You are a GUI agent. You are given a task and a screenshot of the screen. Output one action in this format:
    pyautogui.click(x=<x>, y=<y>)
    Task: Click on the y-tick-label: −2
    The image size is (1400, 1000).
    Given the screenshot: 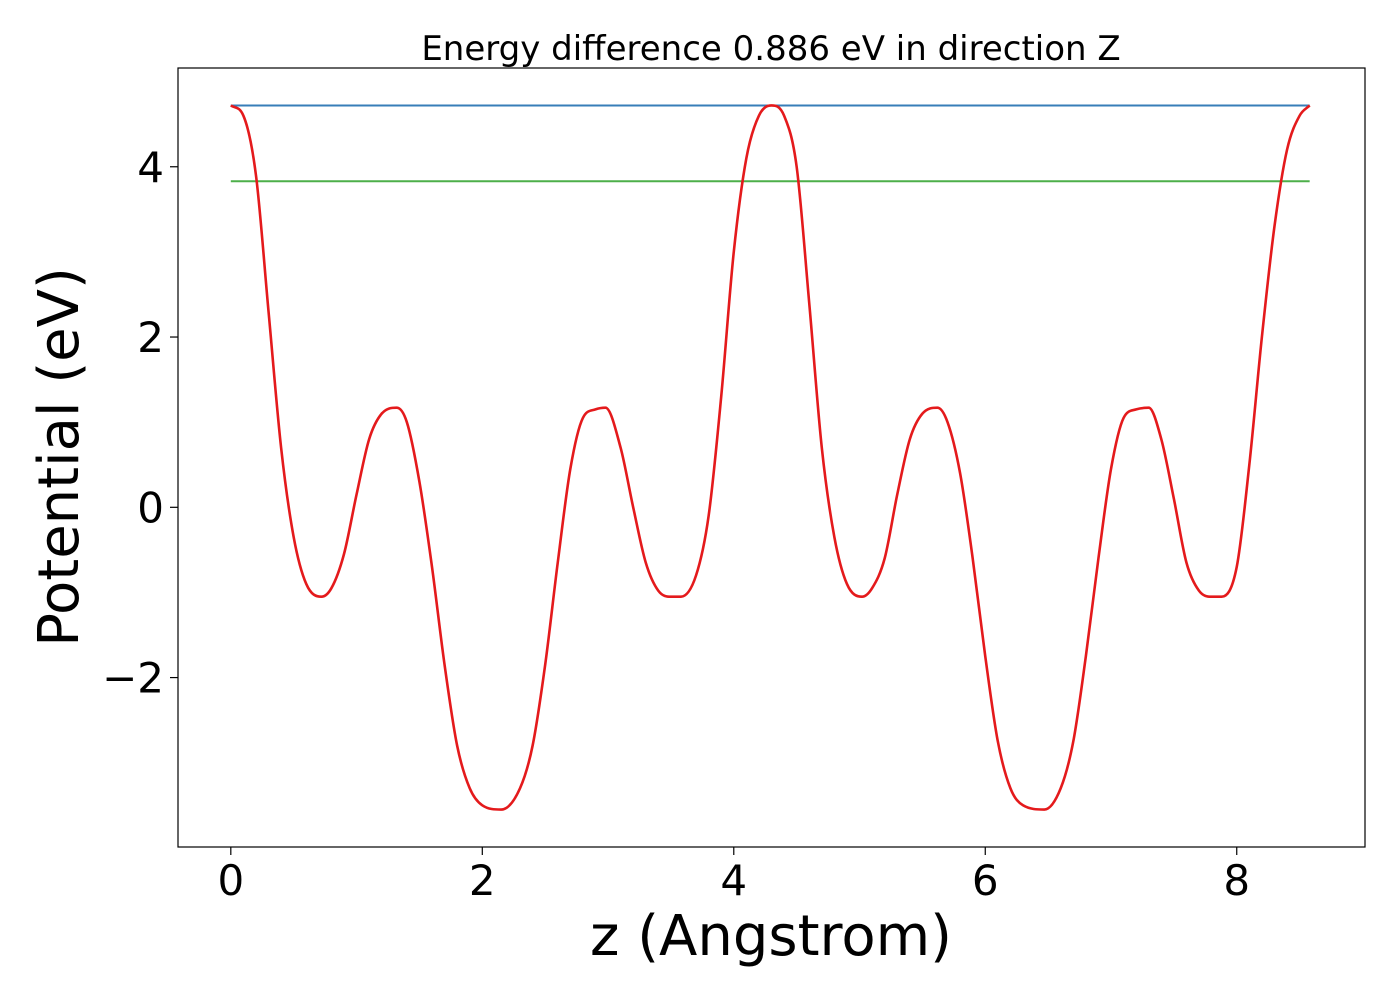 What is the action you would take?
    pyautogui.click(x=133, y=678)
    